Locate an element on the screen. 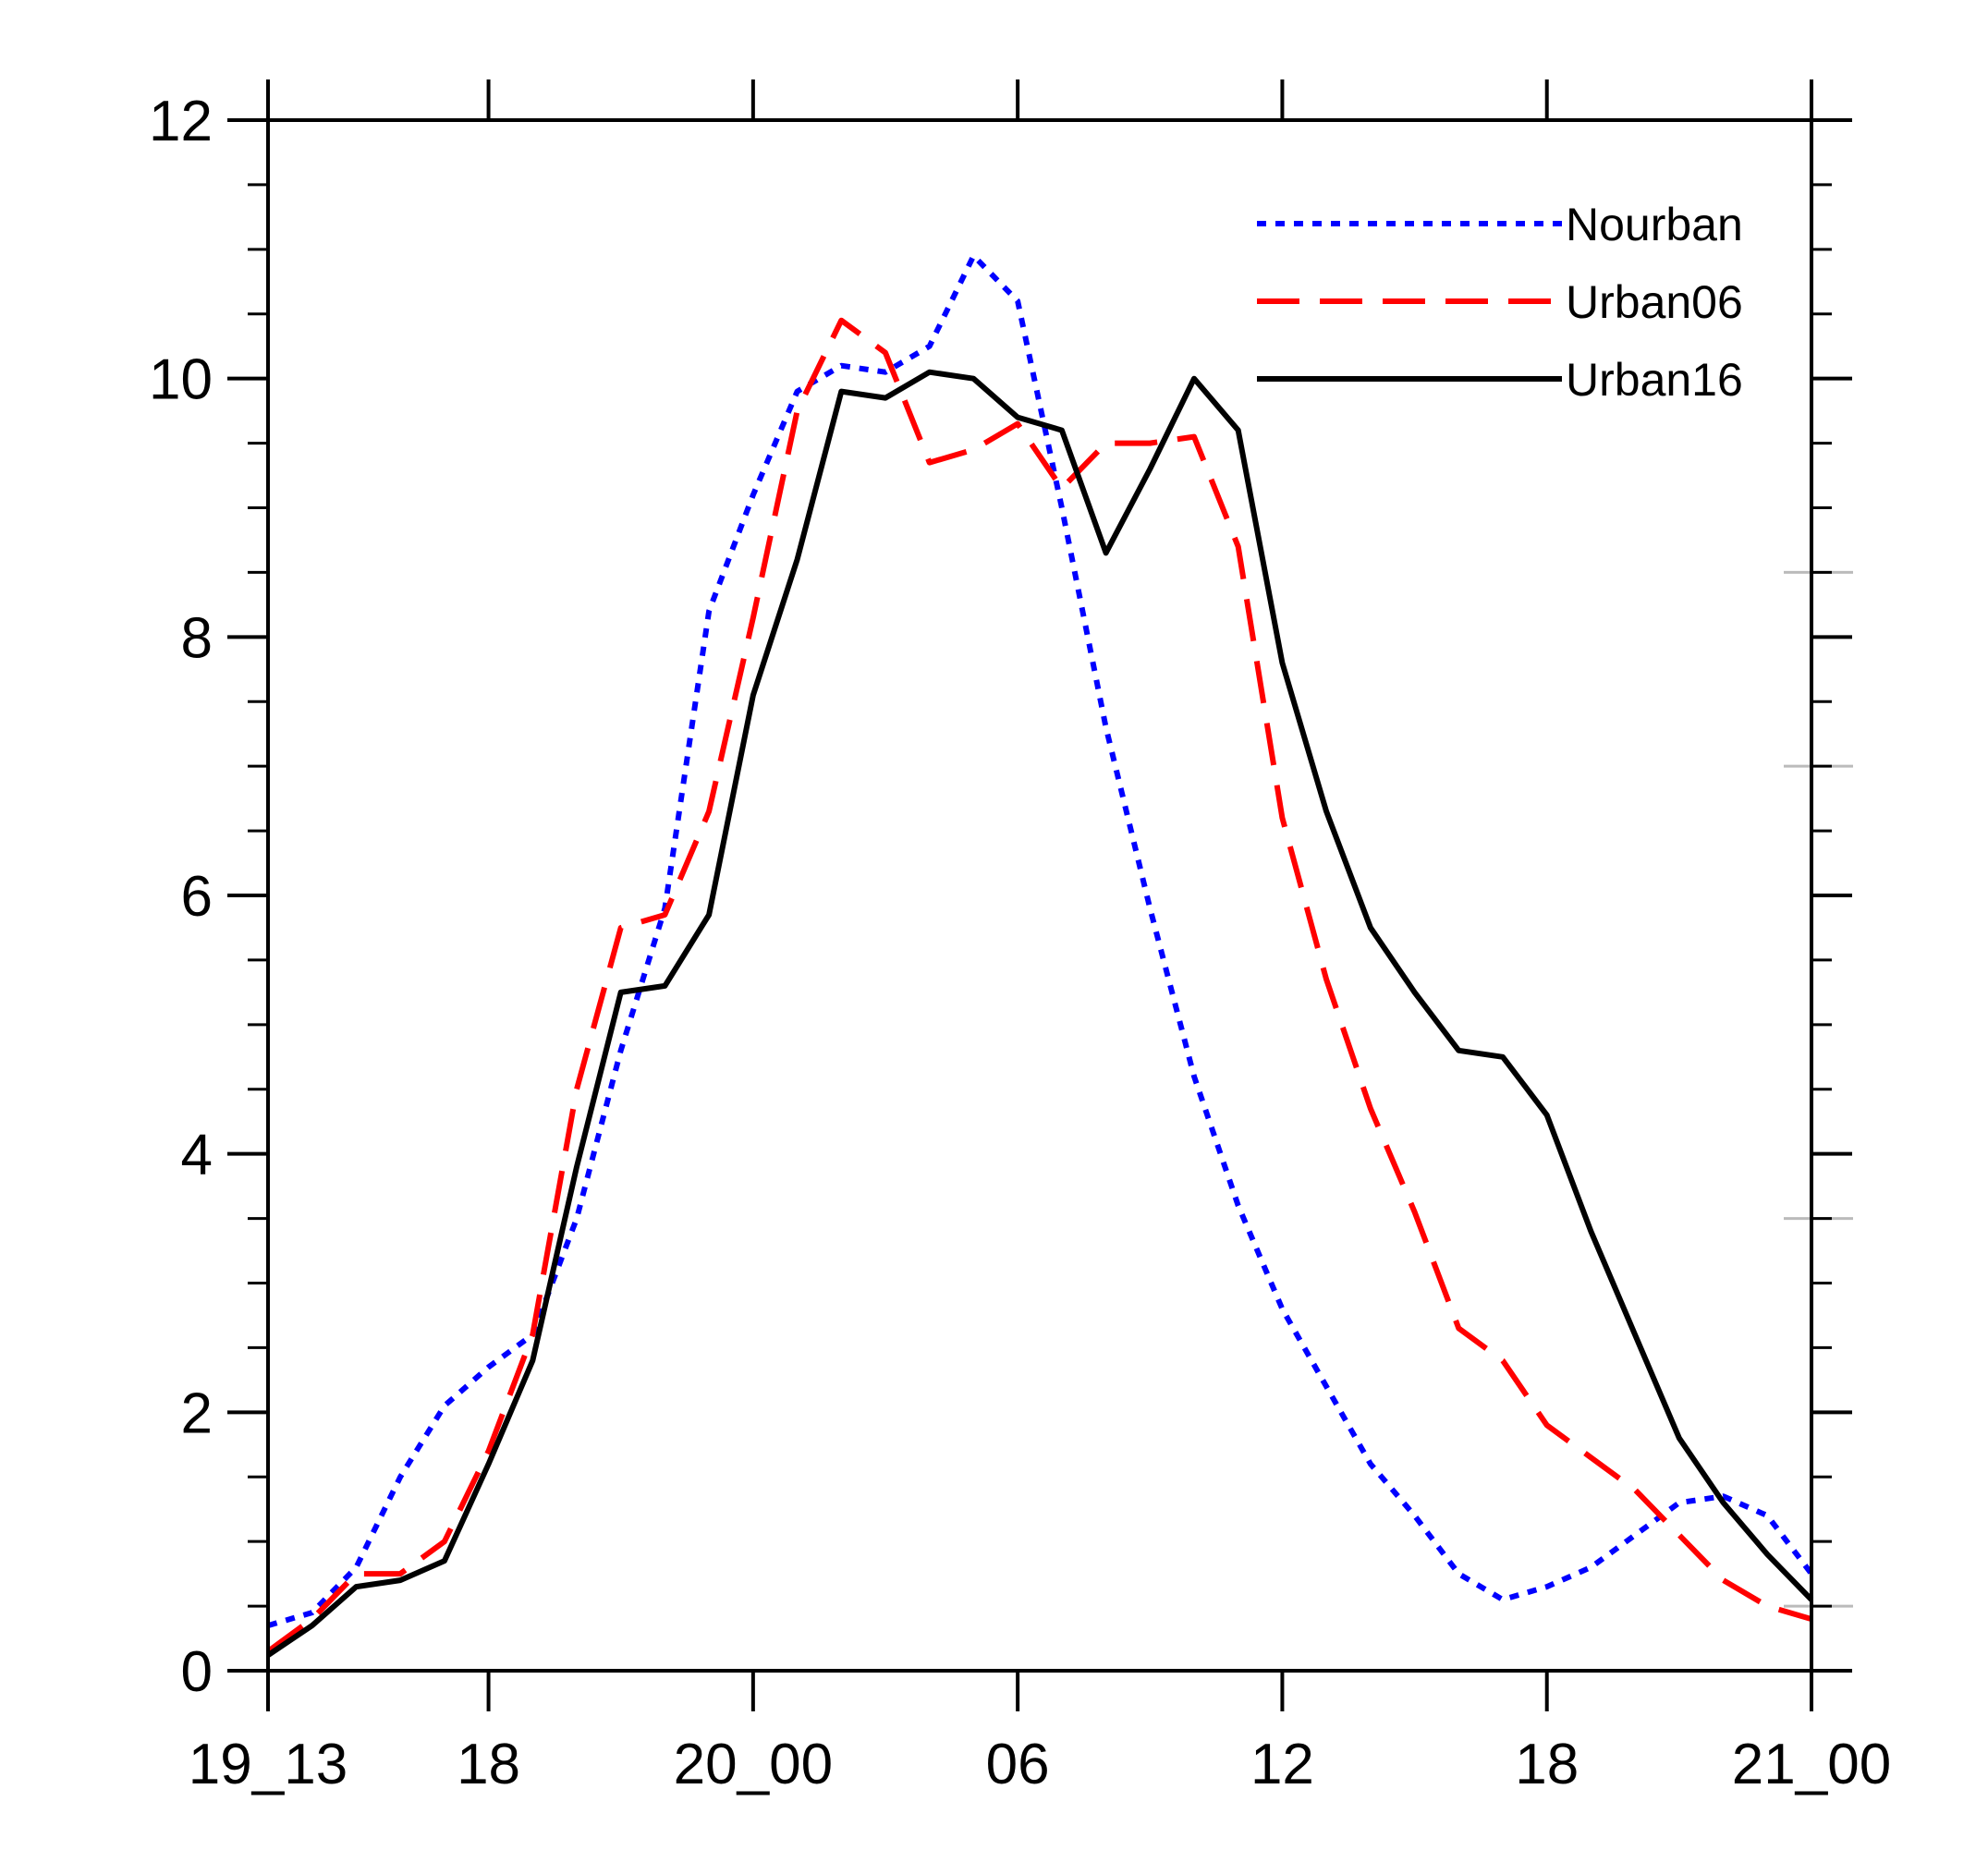 This screenshot has height=1862, width=1988. legend: Nourban Urban06 Urban16 is located at coordinates (1500, 302).